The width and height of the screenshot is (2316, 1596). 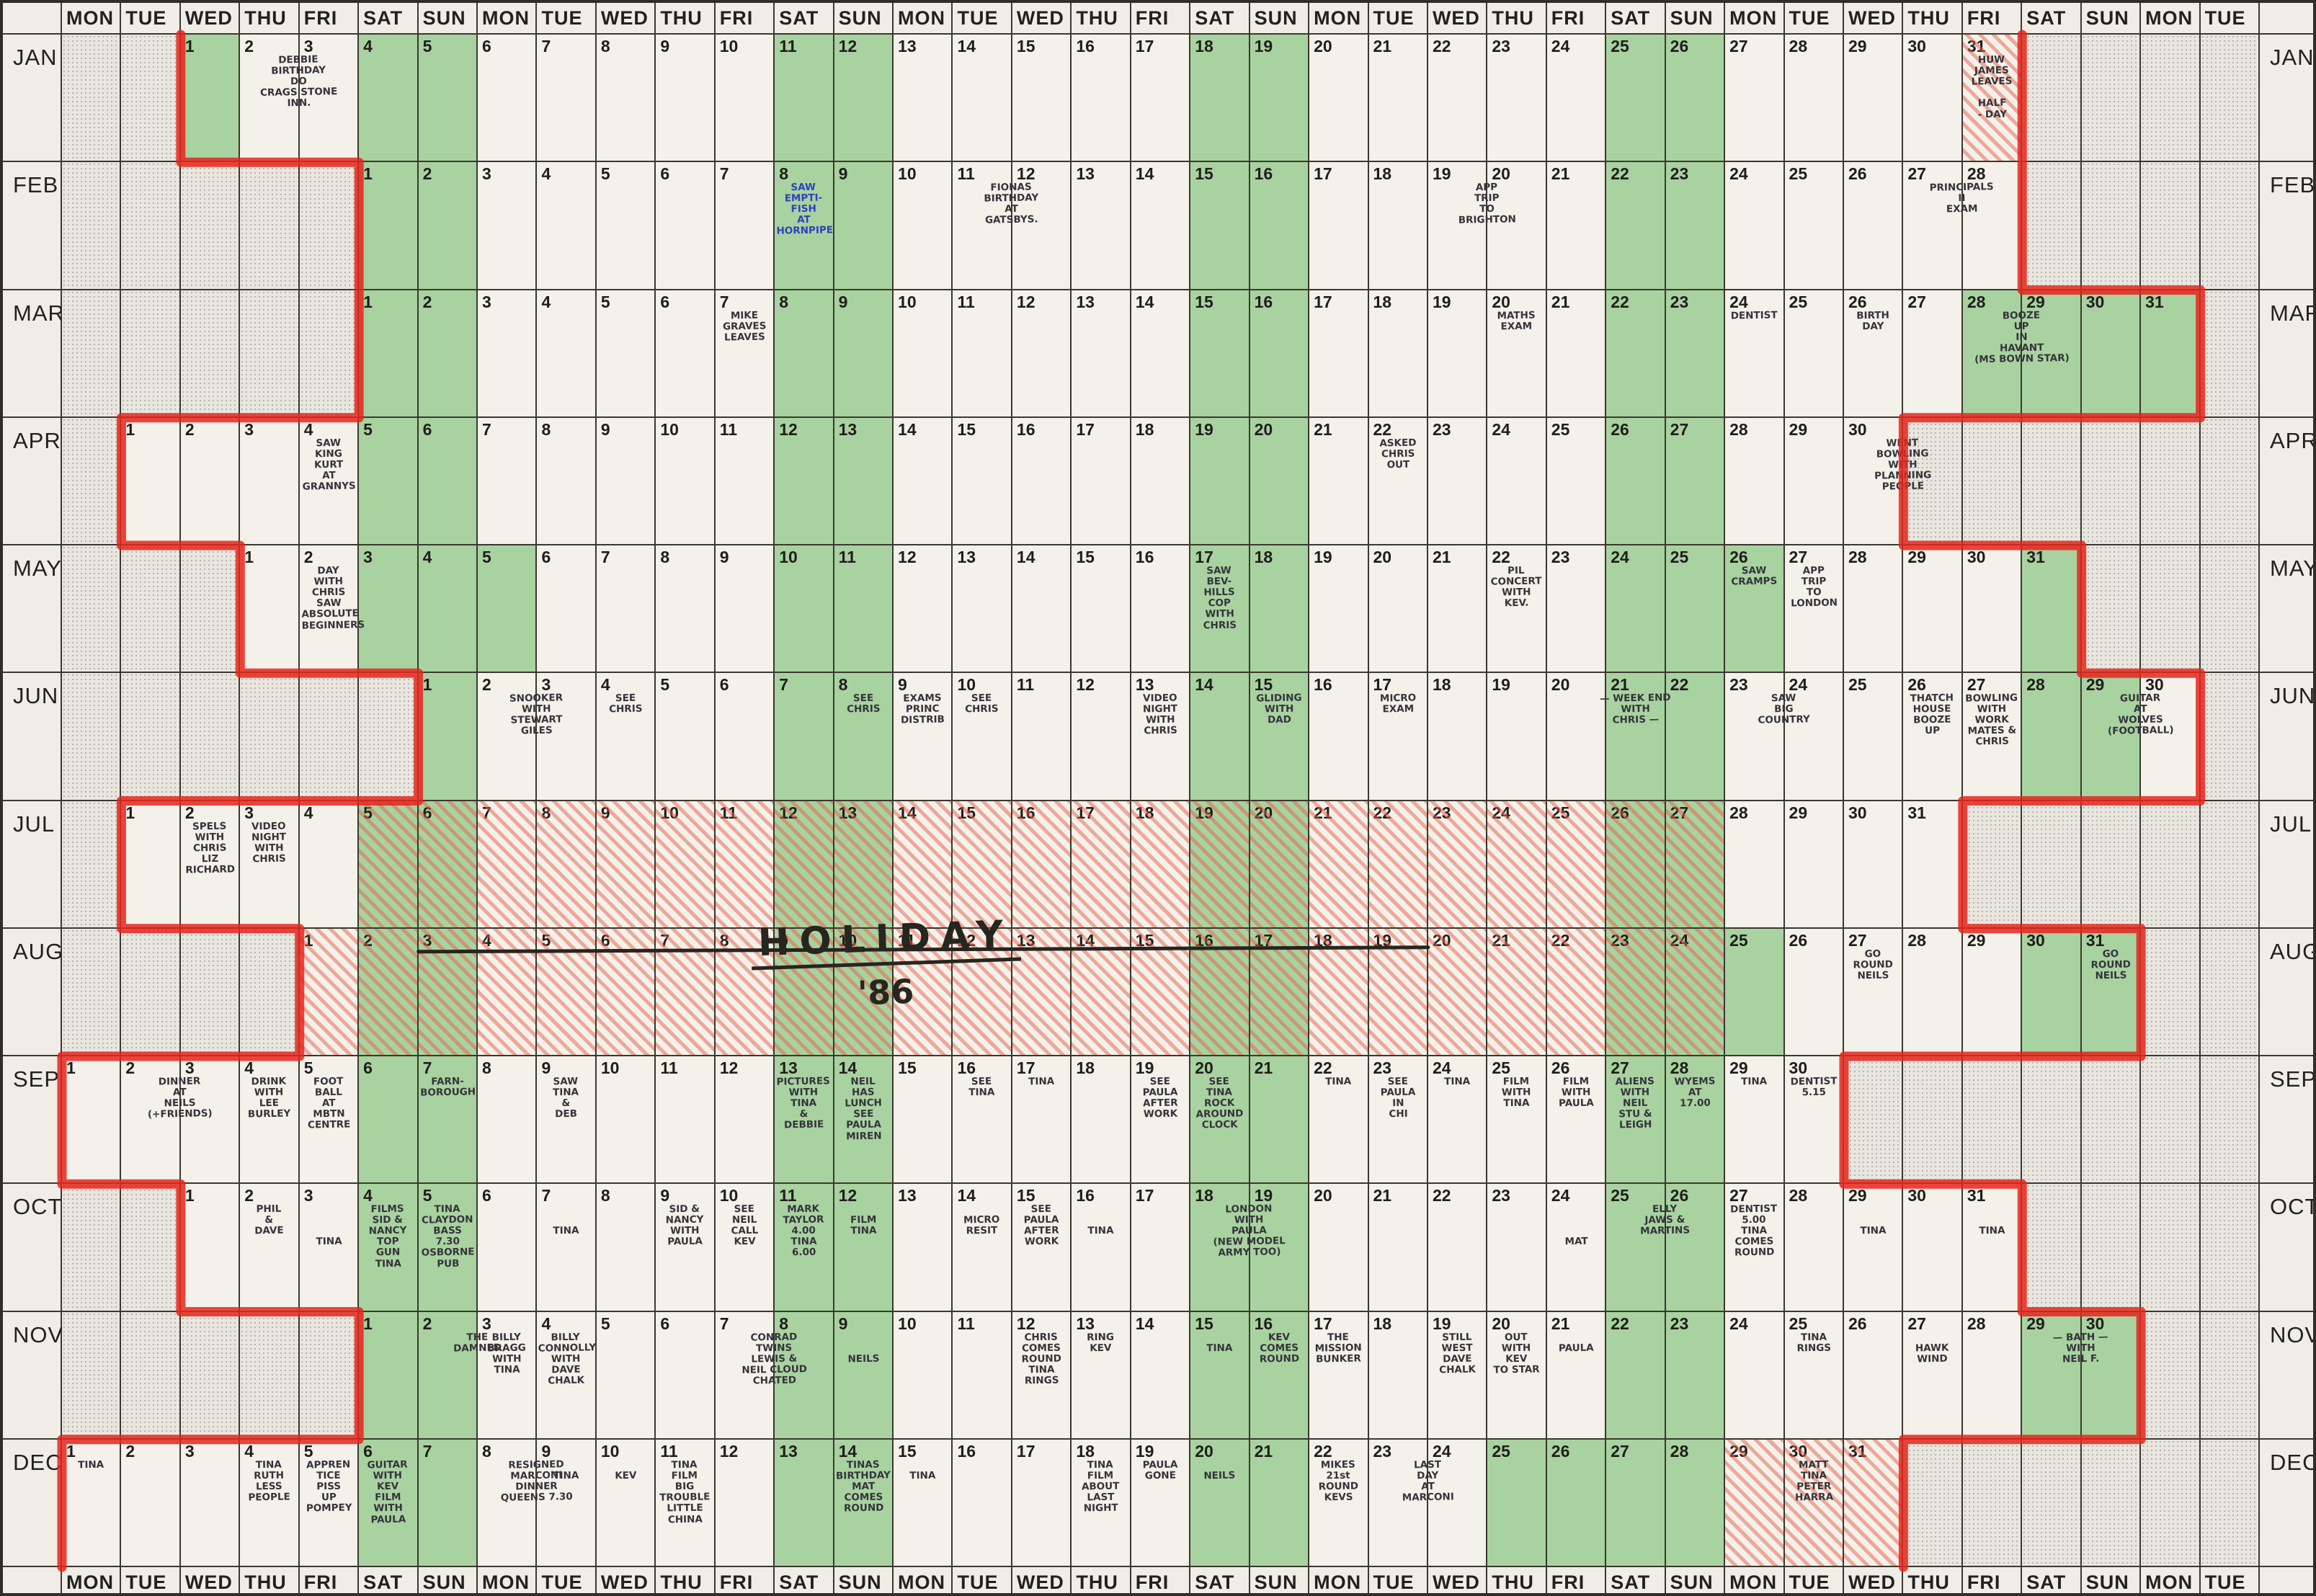 What do you see at coordinates (1339, 19) in the screenshot?
I see `weekday-header-top: MON` at bounding box center [1339, 19].